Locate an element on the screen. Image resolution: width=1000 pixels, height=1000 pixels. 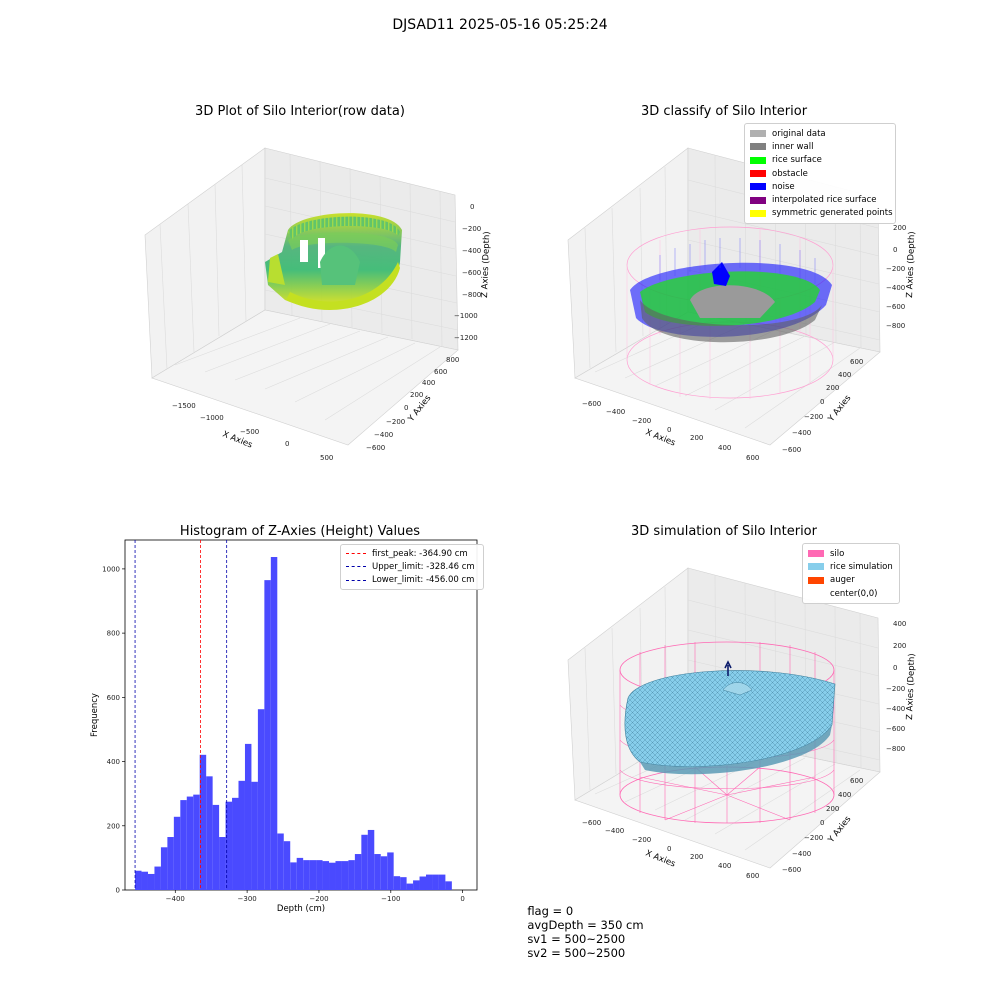
legend-item-first-peak: first_peak: -364.90 cm is located at coordinates (412, 553).